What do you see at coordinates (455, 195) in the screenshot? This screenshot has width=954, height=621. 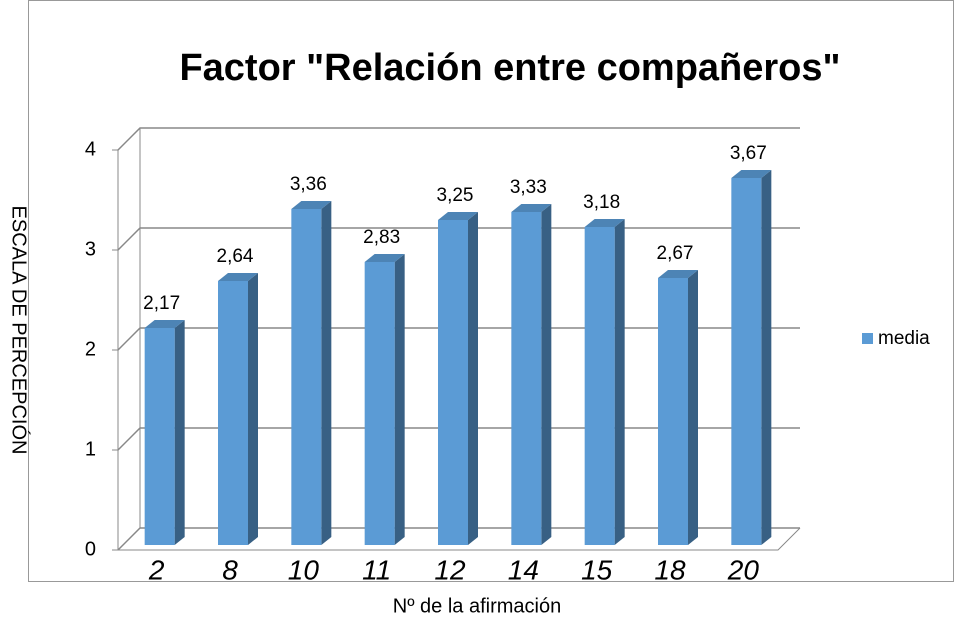 I see `data-label: 3,25` at bounding box center [455, 195].